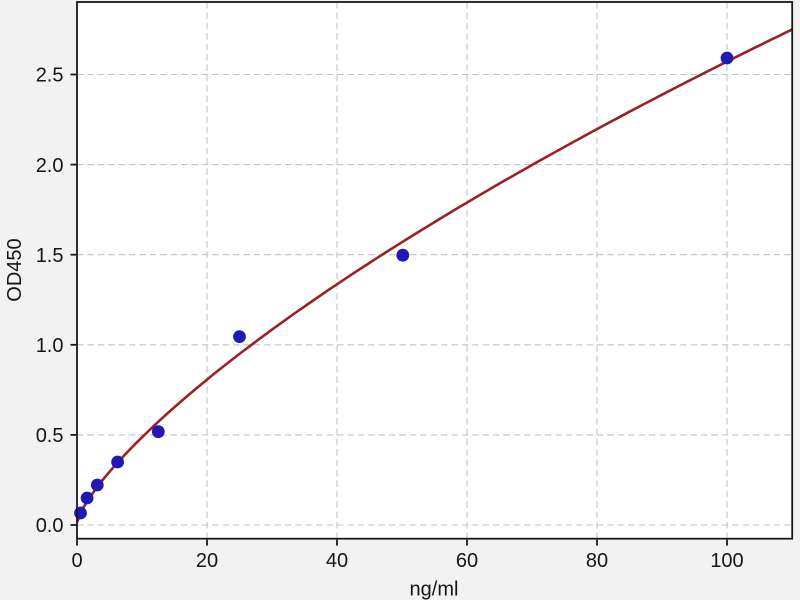 This screenshot has width=800, height=600. I want to click on svg-text: 2.5, so click(50, 76).